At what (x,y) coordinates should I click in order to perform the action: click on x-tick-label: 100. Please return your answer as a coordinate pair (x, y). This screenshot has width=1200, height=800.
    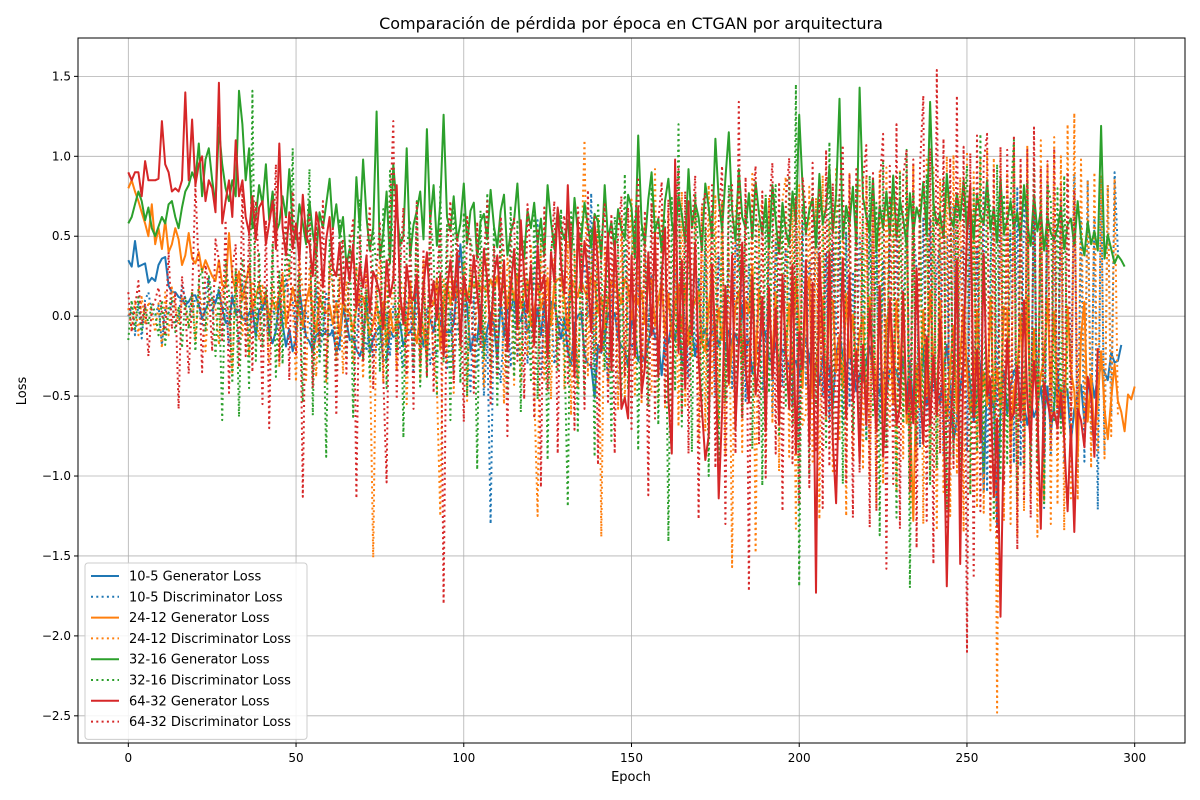
    Looking at the image, I should click on (463, 758).